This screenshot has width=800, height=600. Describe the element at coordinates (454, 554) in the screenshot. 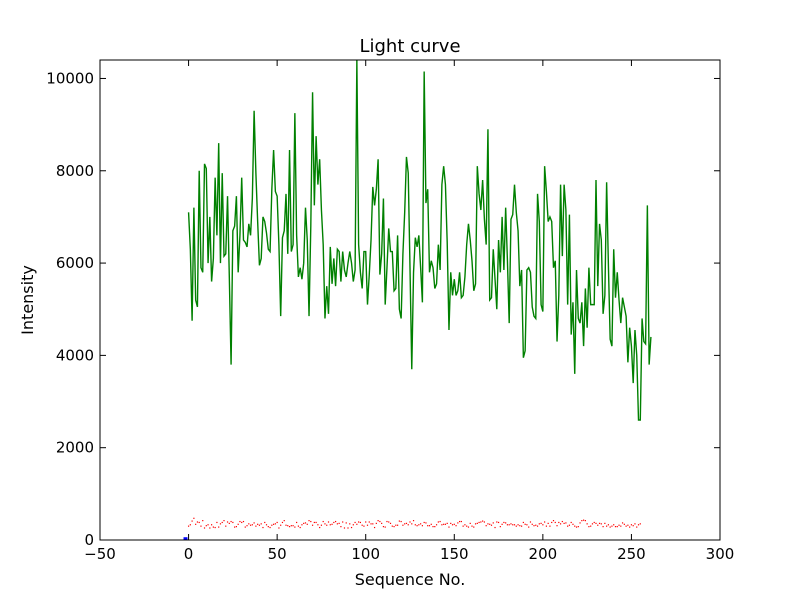

I see `x-tick-label: 150` at that location.